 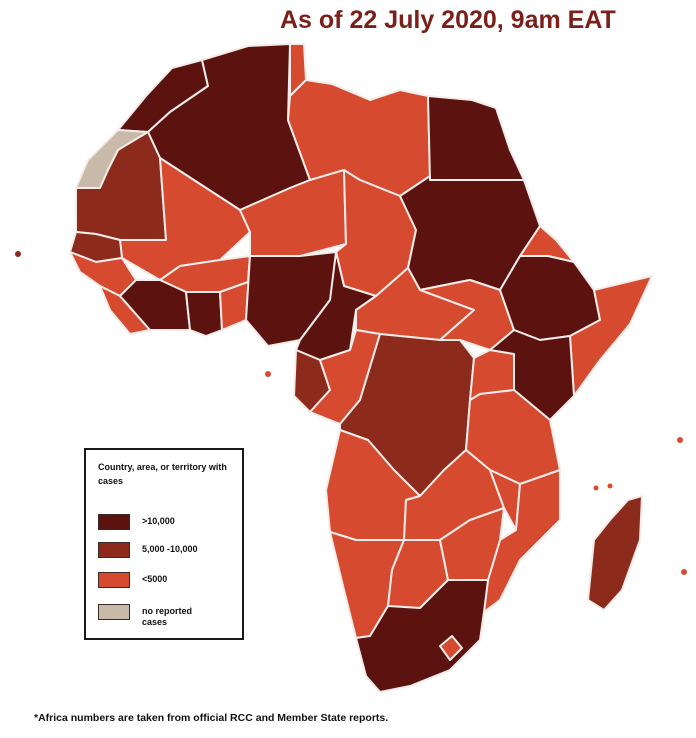 What do you see at coordinates (451, 648) in the screenshot?
I see `region-lesotho` at bounding box center [451, 648].